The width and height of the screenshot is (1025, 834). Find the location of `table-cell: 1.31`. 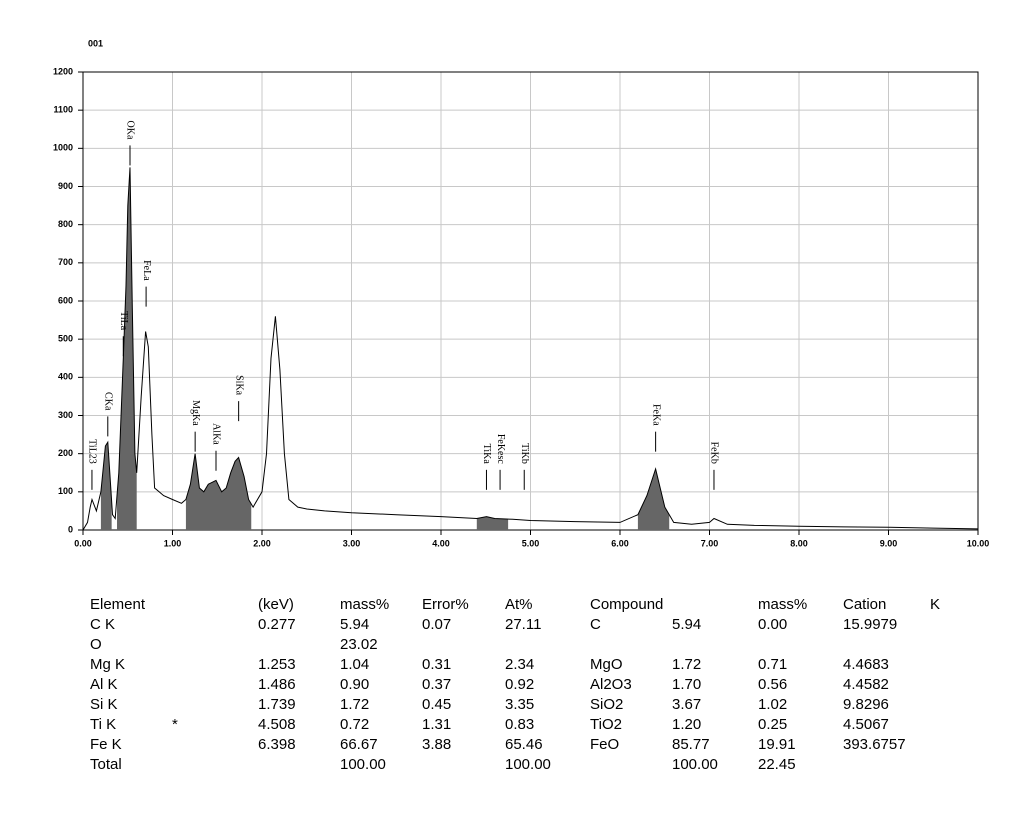

table-cell: 1.31 is located at coordinates (437, 724).